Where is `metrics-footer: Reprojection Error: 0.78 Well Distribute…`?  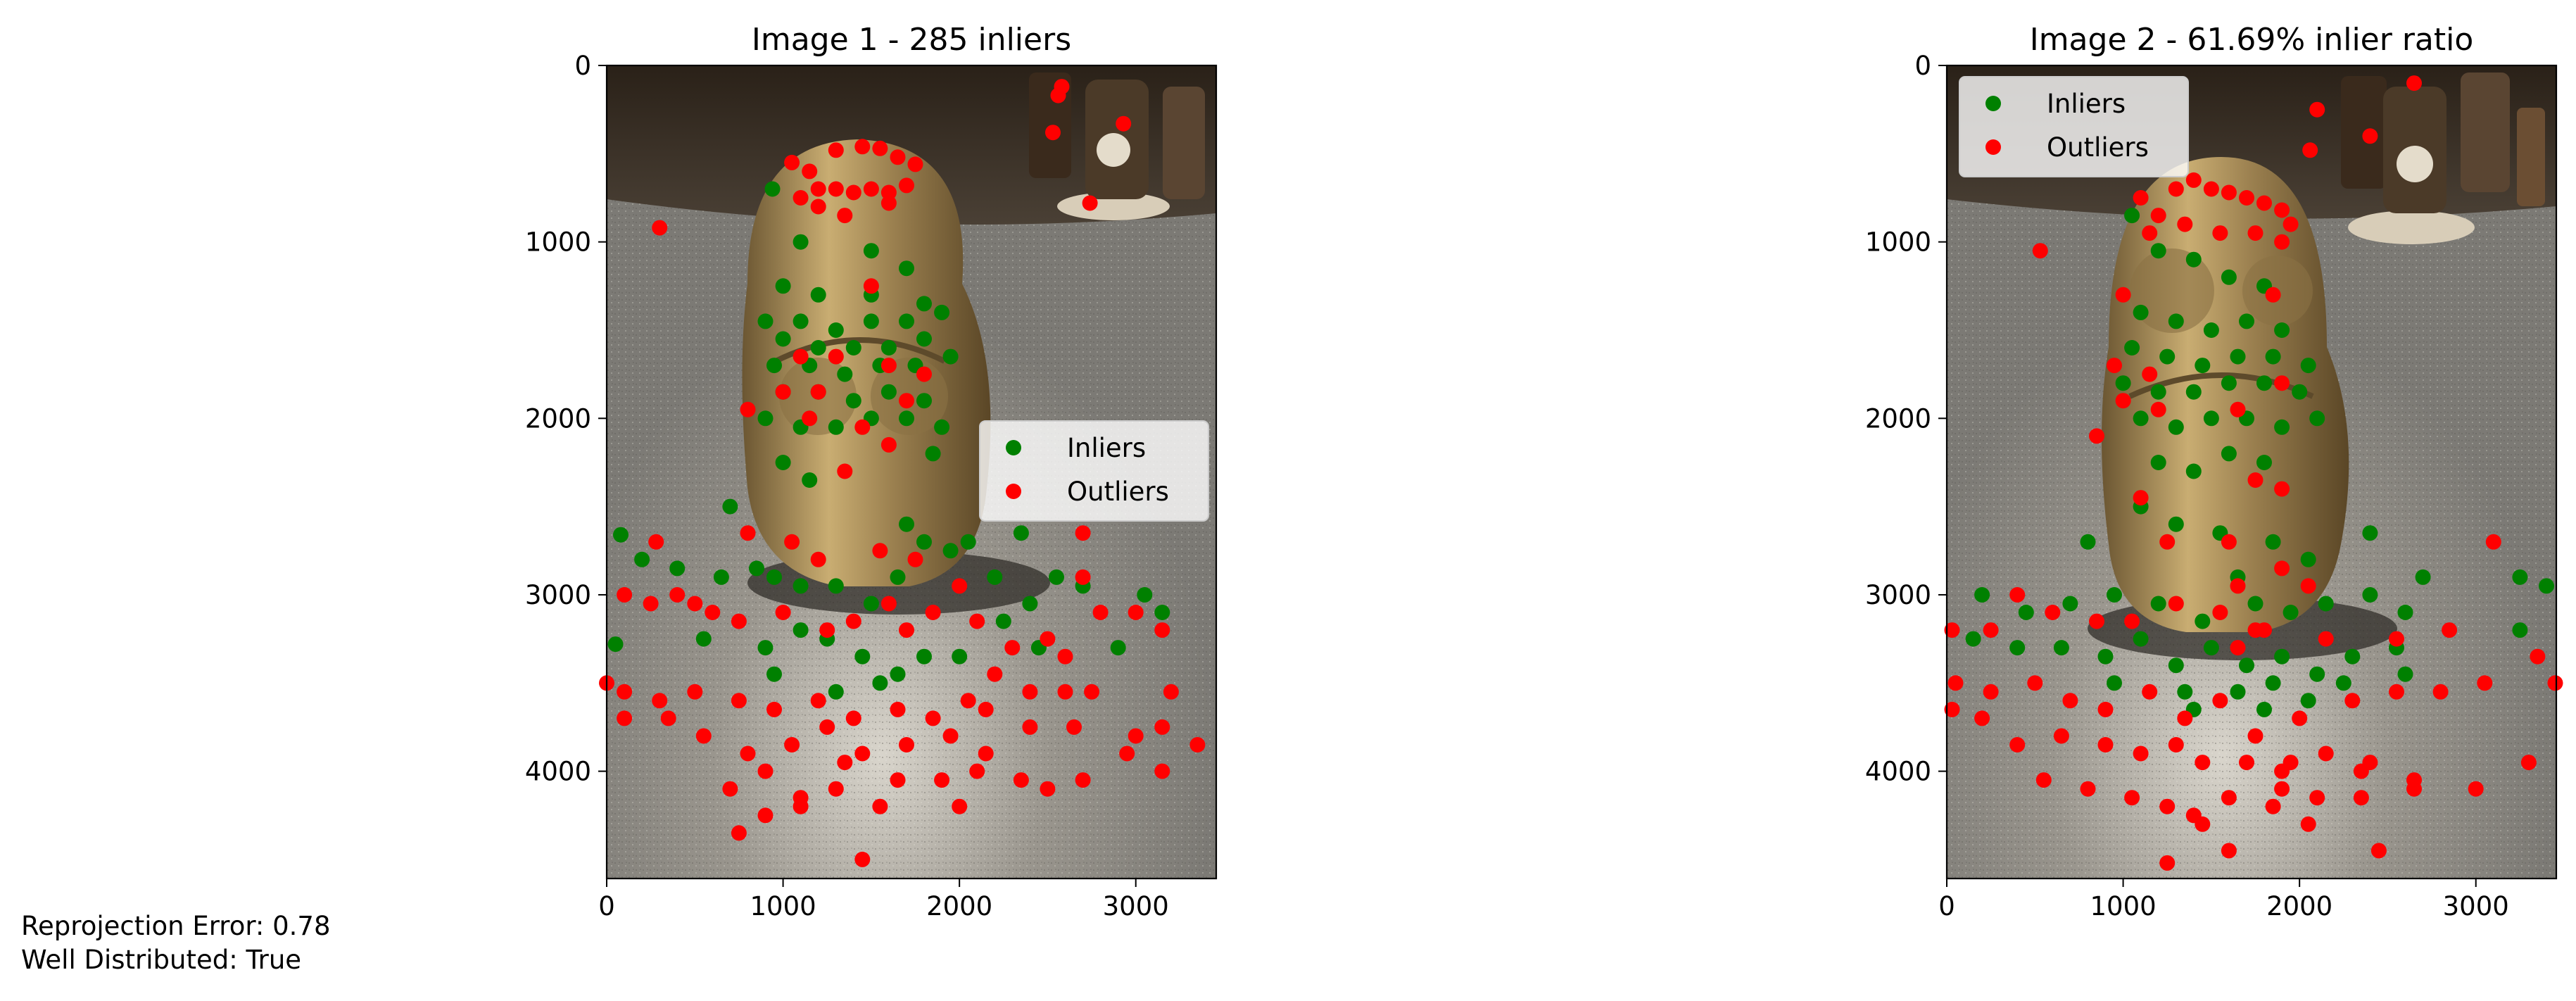 metrics-footer: Reprojection Error: 0.78 Well Distribute… is located at coordinates (176, 943).